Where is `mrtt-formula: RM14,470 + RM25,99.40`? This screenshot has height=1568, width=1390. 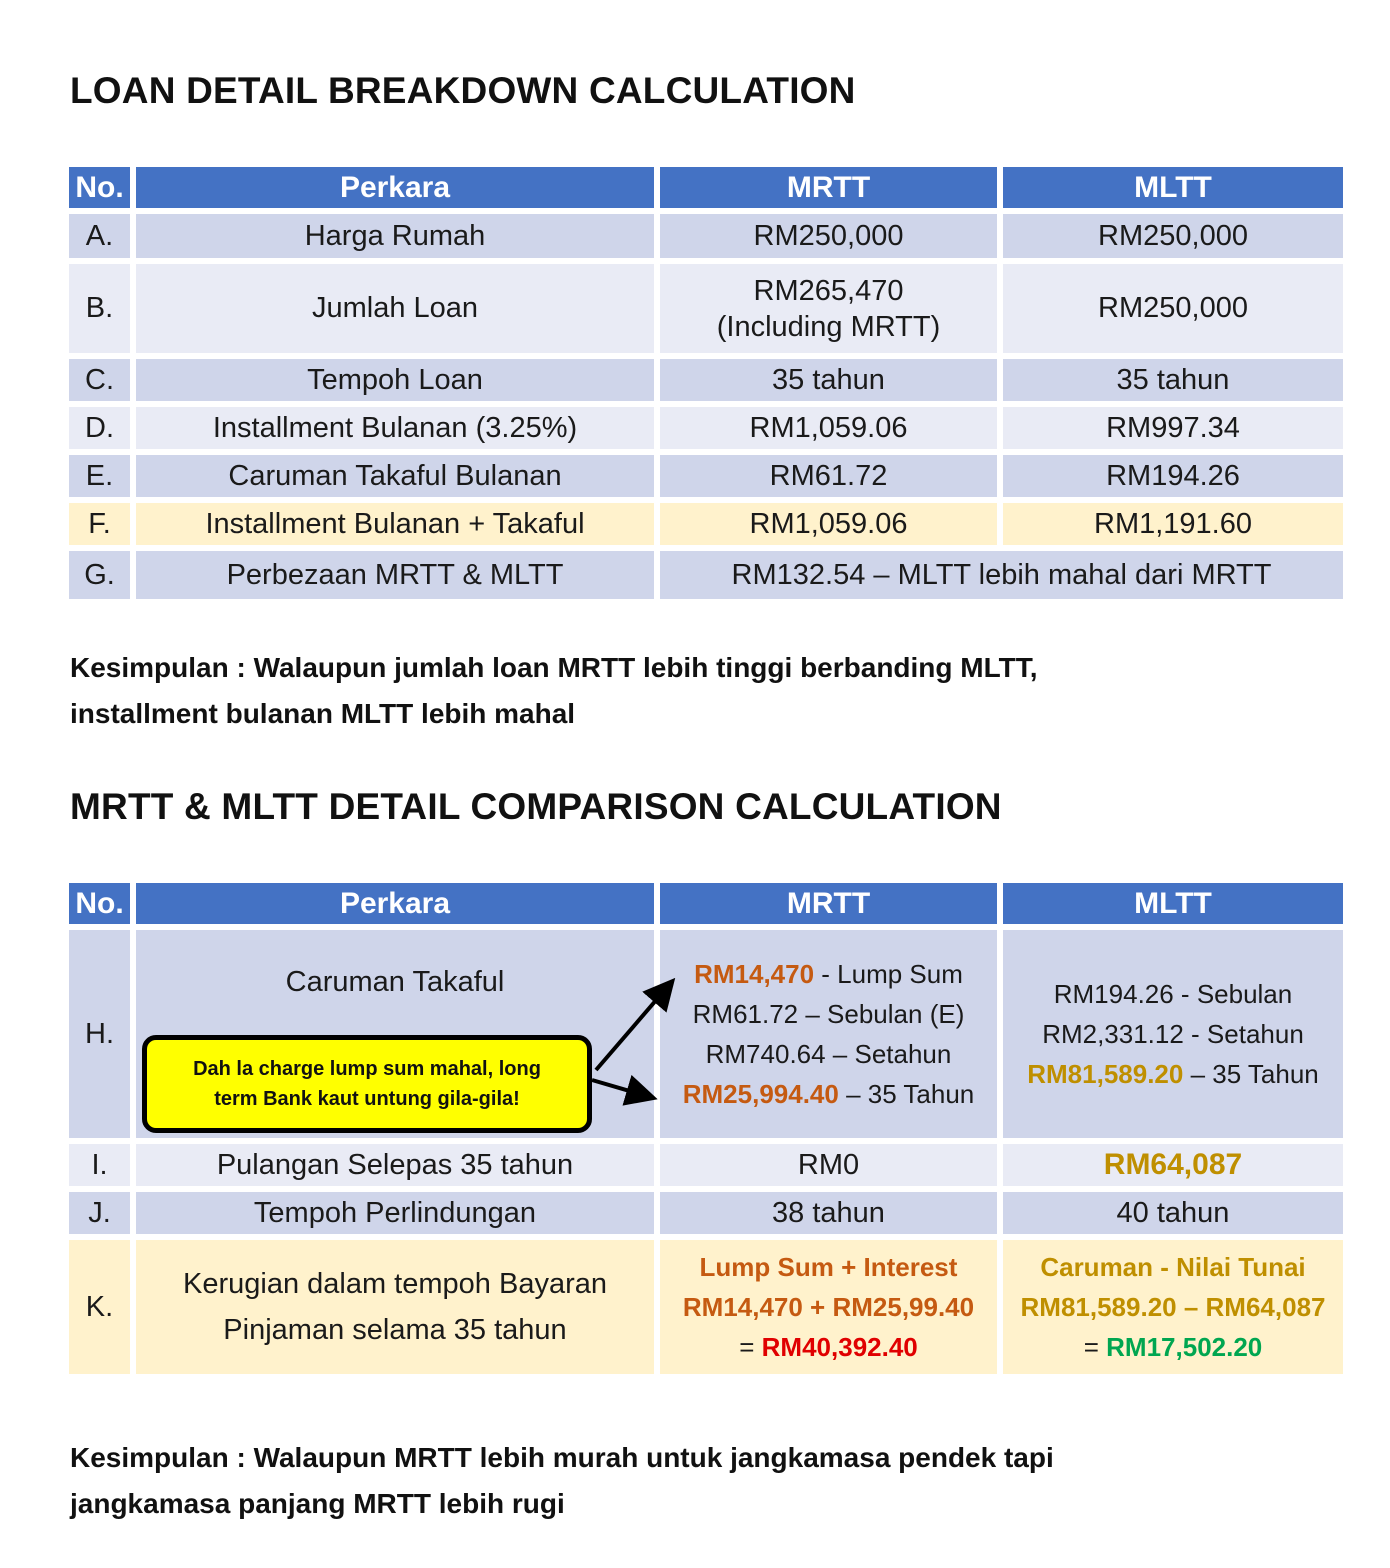
mrtt-formula: RM14,470 + RM25,99.40 is located at coordinates (828, 1307).